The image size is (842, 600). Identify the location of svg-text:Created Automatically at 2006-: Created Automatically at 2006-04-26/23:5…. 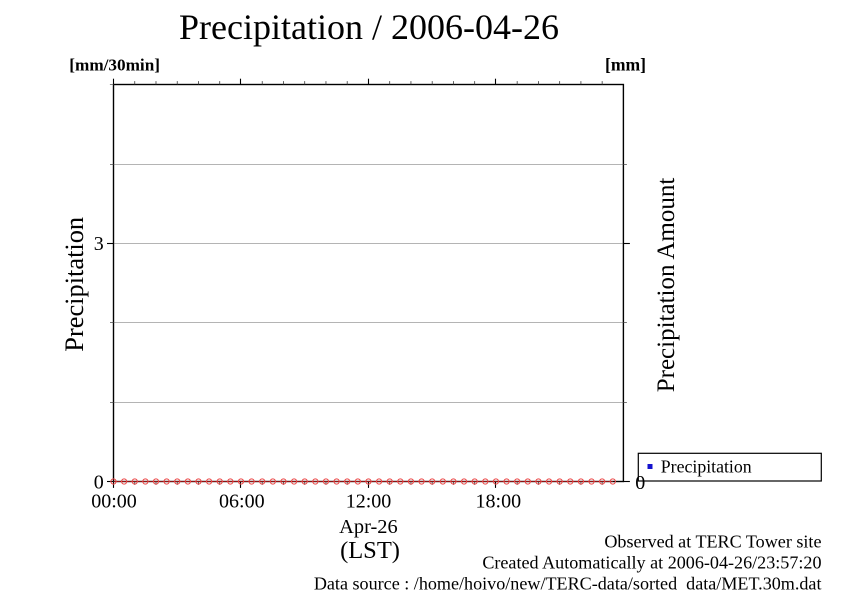
(651, 563).